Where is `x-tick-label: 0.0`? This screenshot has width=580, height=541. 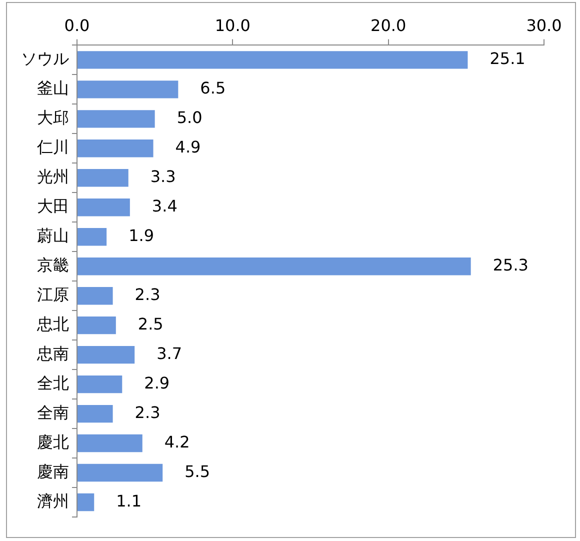 x-tick-label: 0.0 is located at coordinates (77, 25).